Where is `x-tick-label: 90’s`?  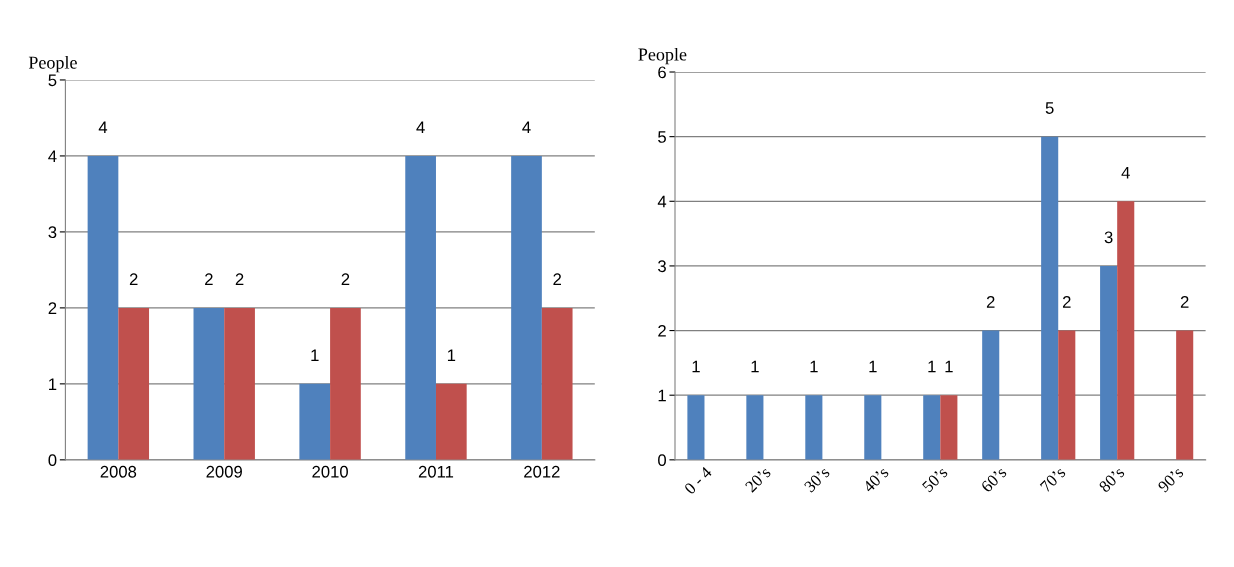 x-tick-label: 90’s is located at coordinates (1171, 479).